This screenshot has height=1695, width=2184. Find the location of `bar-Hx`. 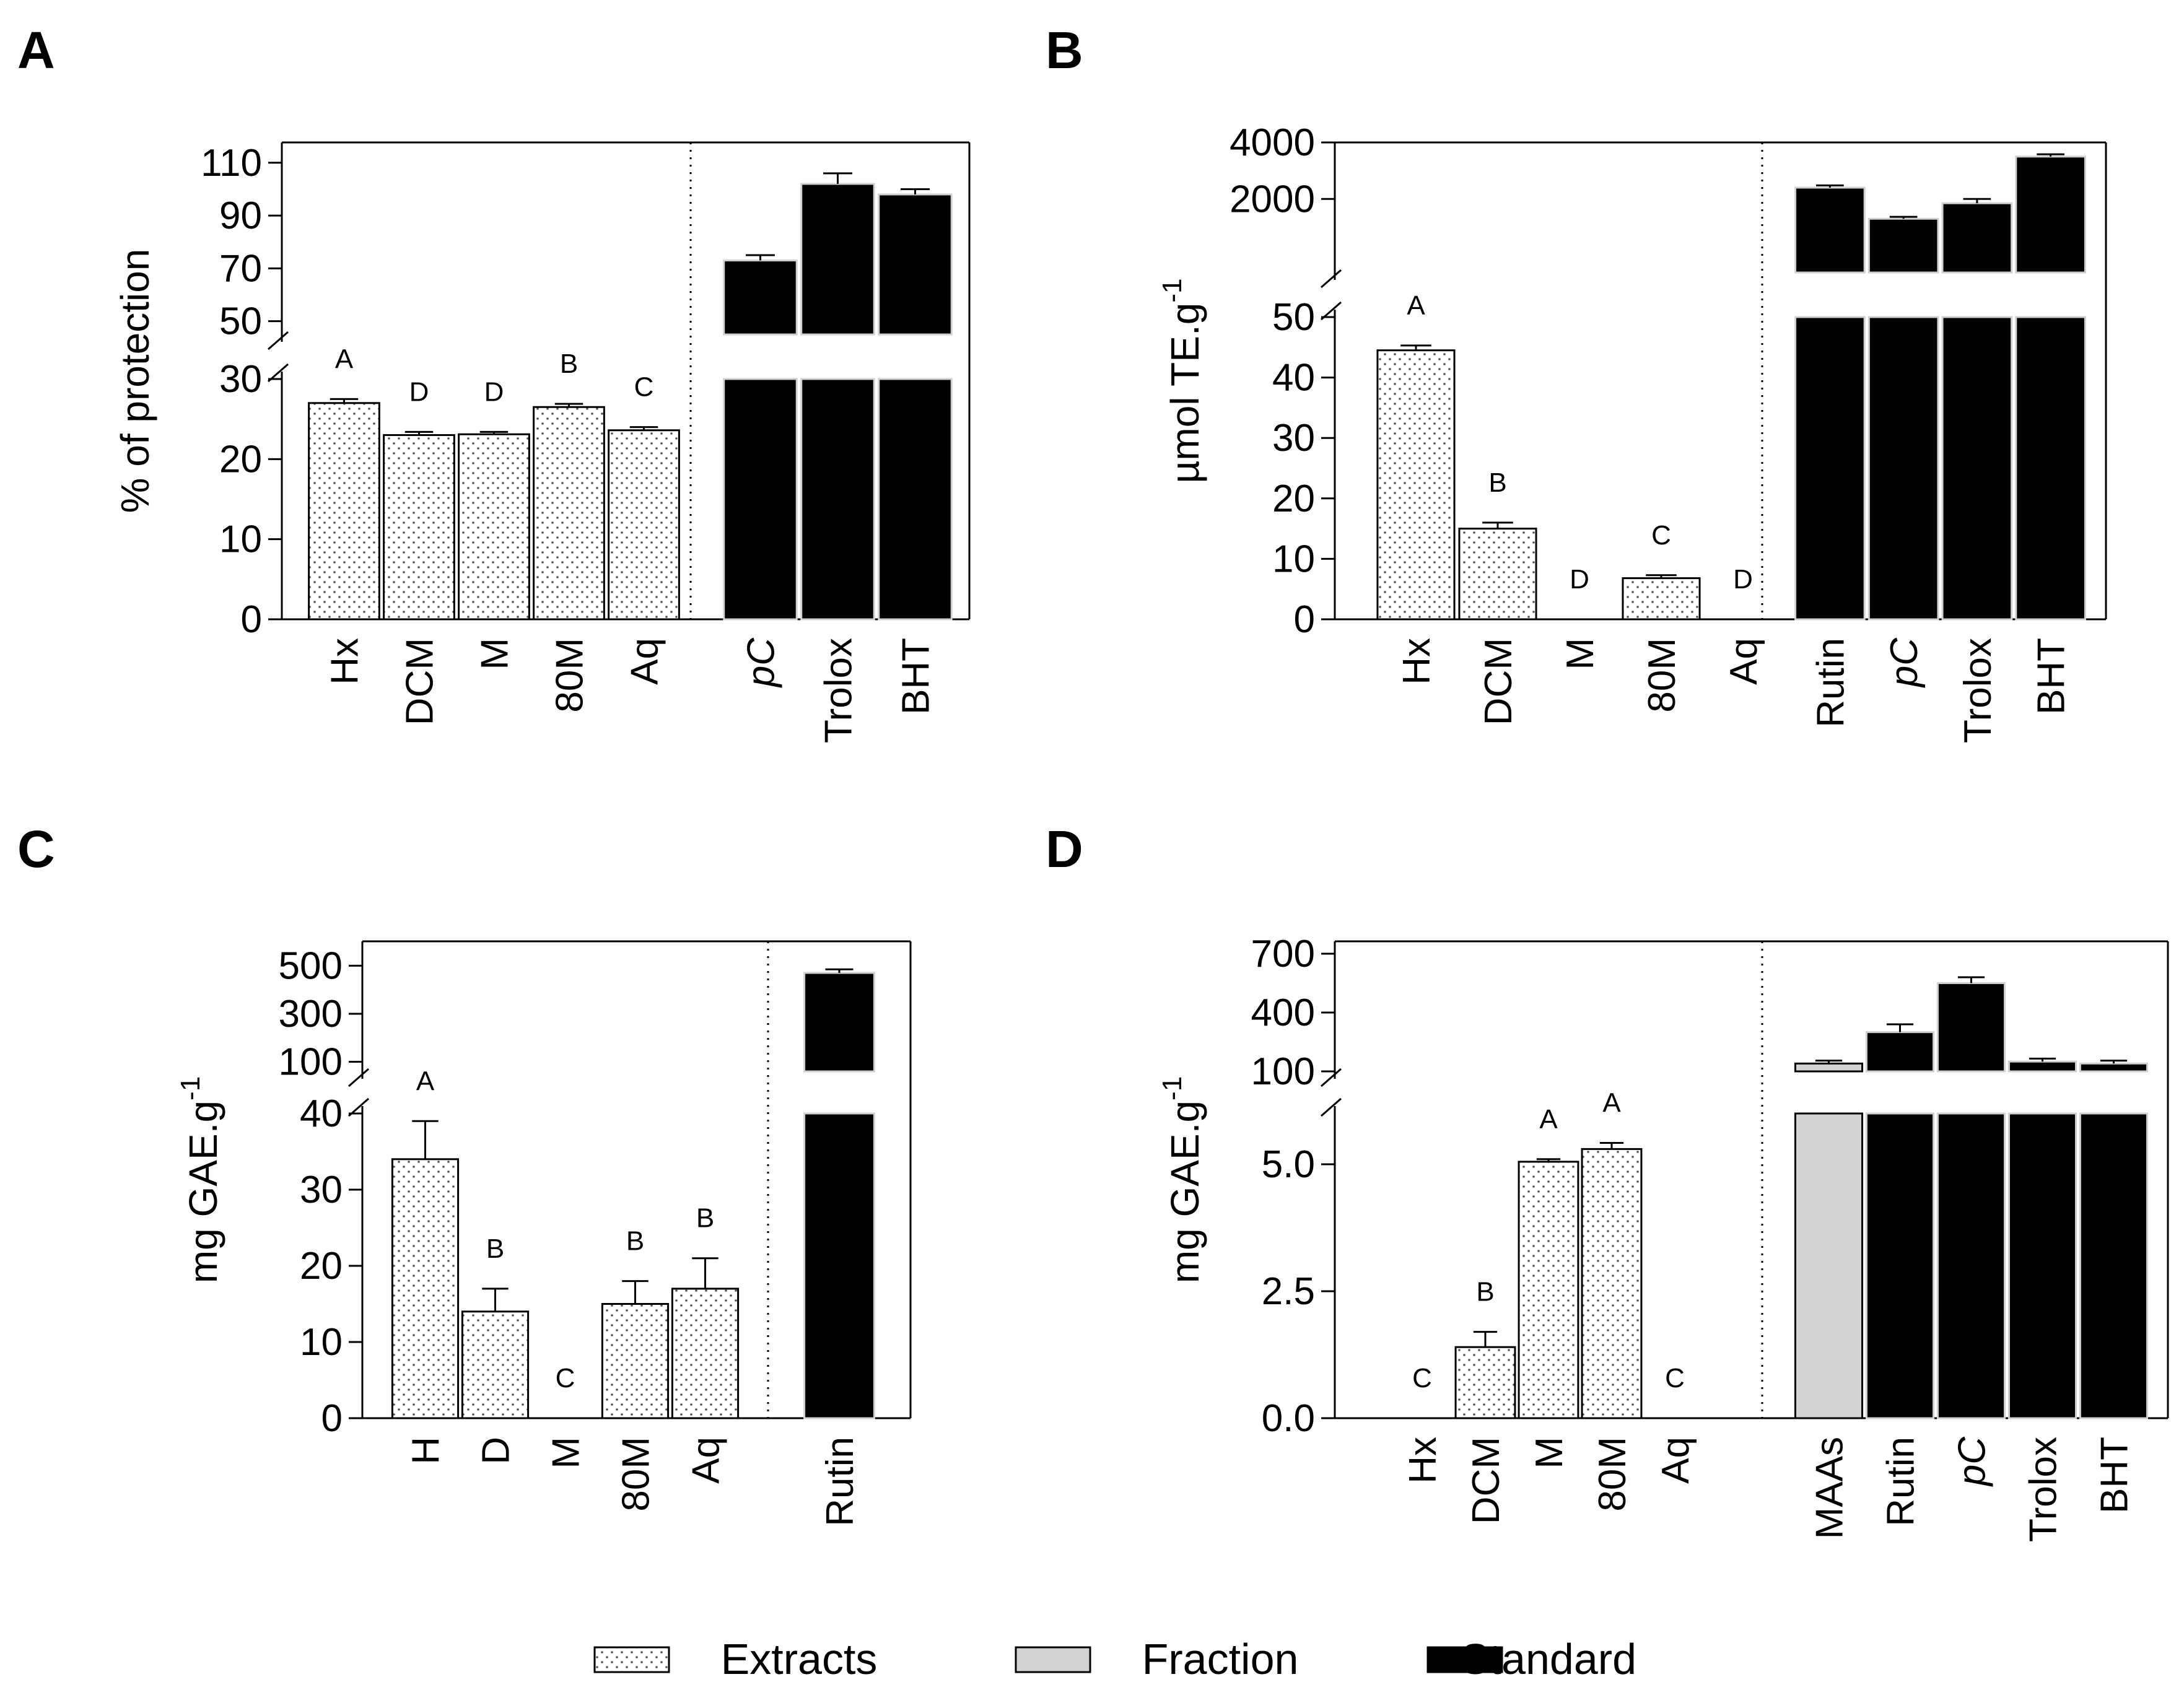

bar-Hx is located at coordinates (1416, 485).